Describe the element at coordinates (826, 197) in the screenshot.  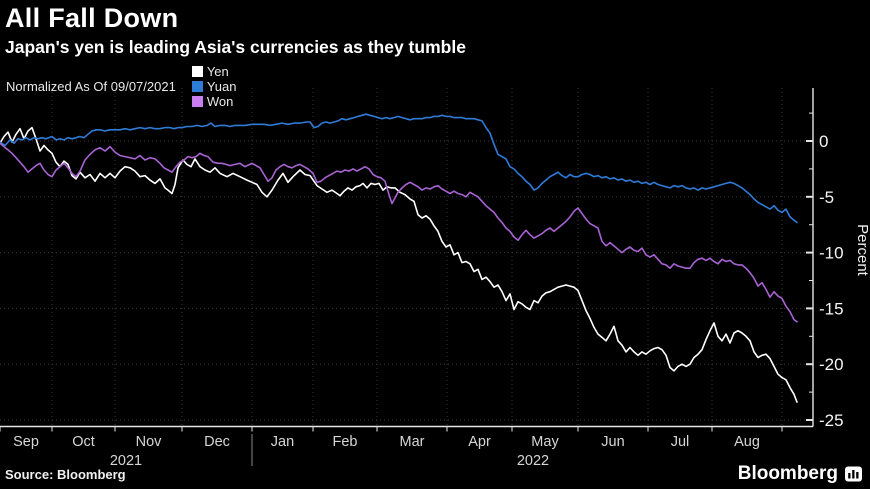
I see `y-tick-label: -5` at that location.